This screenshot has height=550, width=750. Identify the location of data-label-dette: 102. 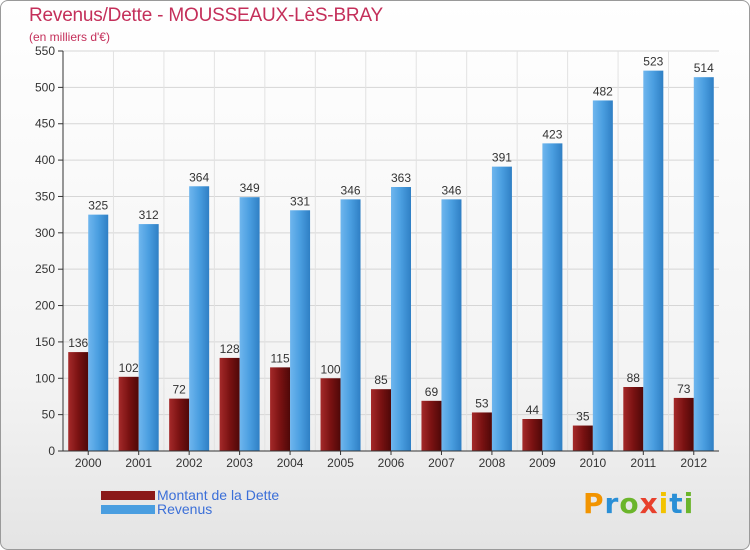
(129, 368).